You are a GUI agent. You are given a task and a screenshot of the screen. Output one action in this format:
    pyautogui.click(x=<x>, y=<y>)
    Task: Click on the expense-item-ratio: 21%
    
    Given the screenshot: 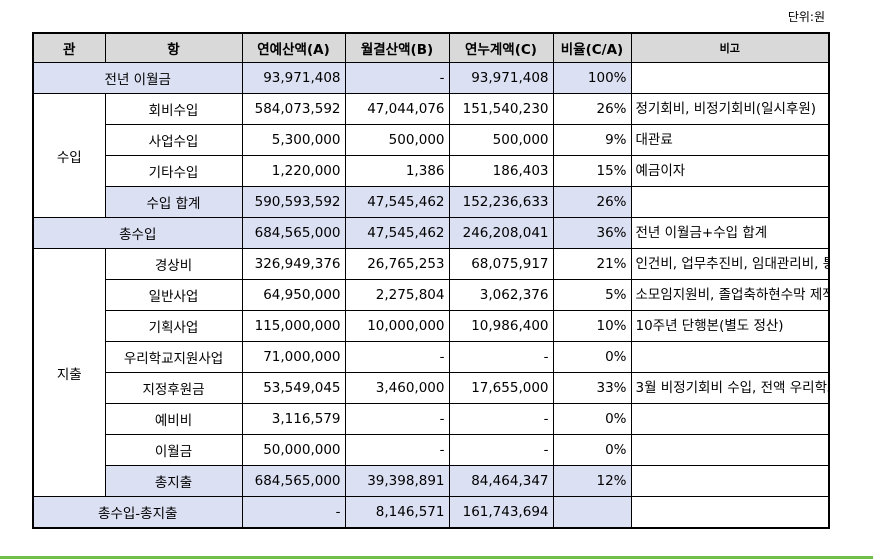 What is the action you would take?
    pyautogui.click(x=592, y=264)
    